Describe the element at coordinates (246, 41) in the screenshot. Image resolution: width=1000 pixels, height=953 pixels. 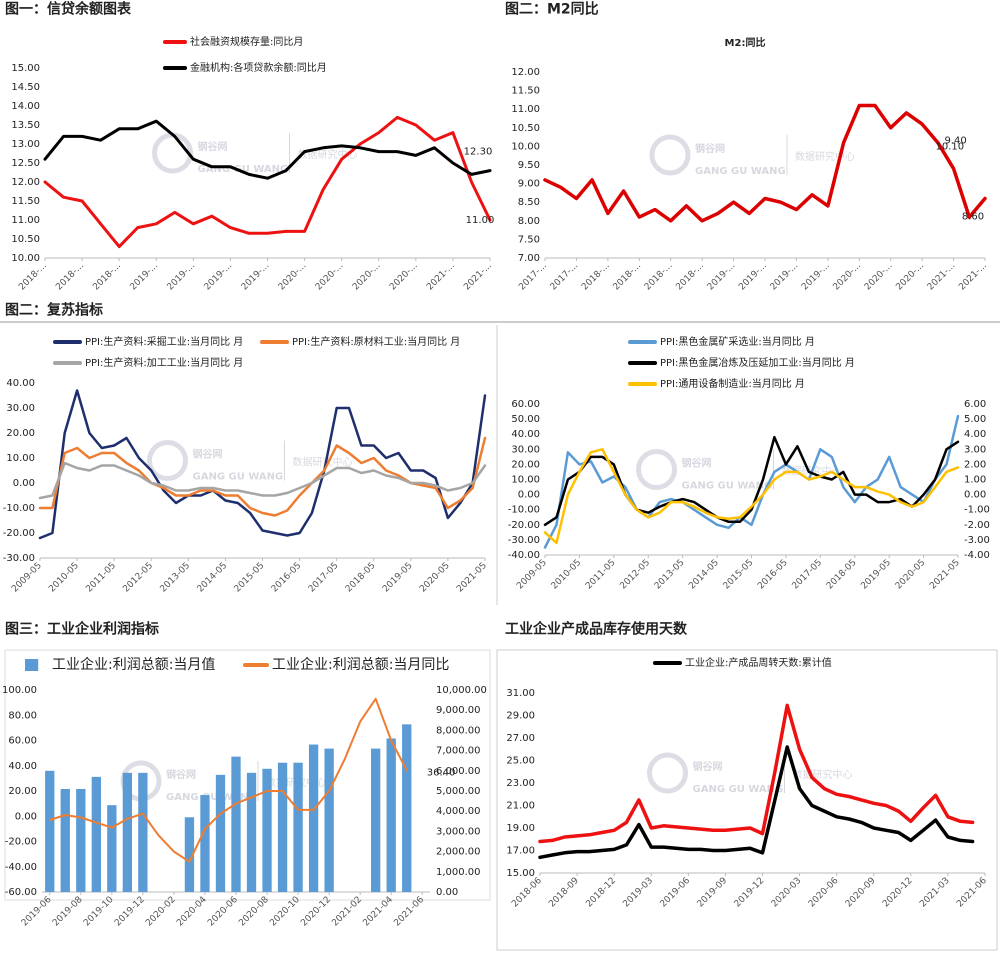
I see `legend-label: 社会融资规模存量:同比月` at that location.